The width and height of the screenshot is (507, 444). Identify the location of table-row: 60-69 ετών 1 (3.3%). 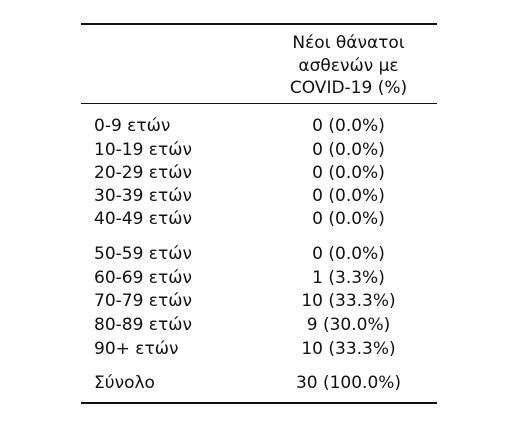
(265, 278).